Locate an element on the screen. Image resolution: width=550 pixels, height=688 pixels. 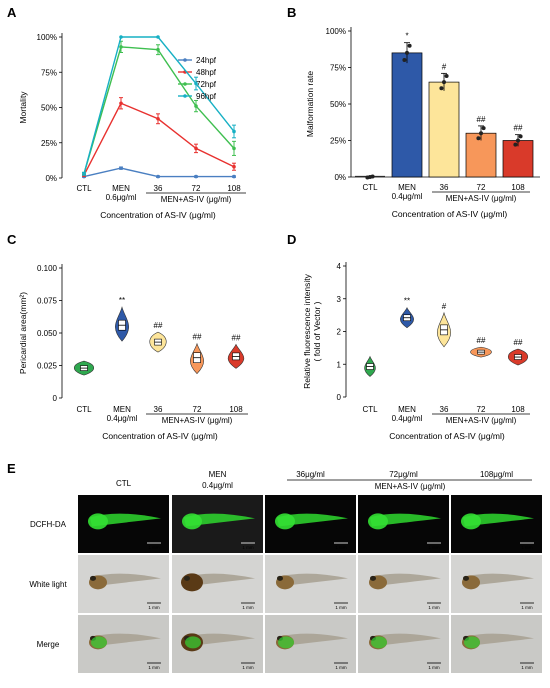
y-tick-label: 100% is located at coordinates (47, 37).